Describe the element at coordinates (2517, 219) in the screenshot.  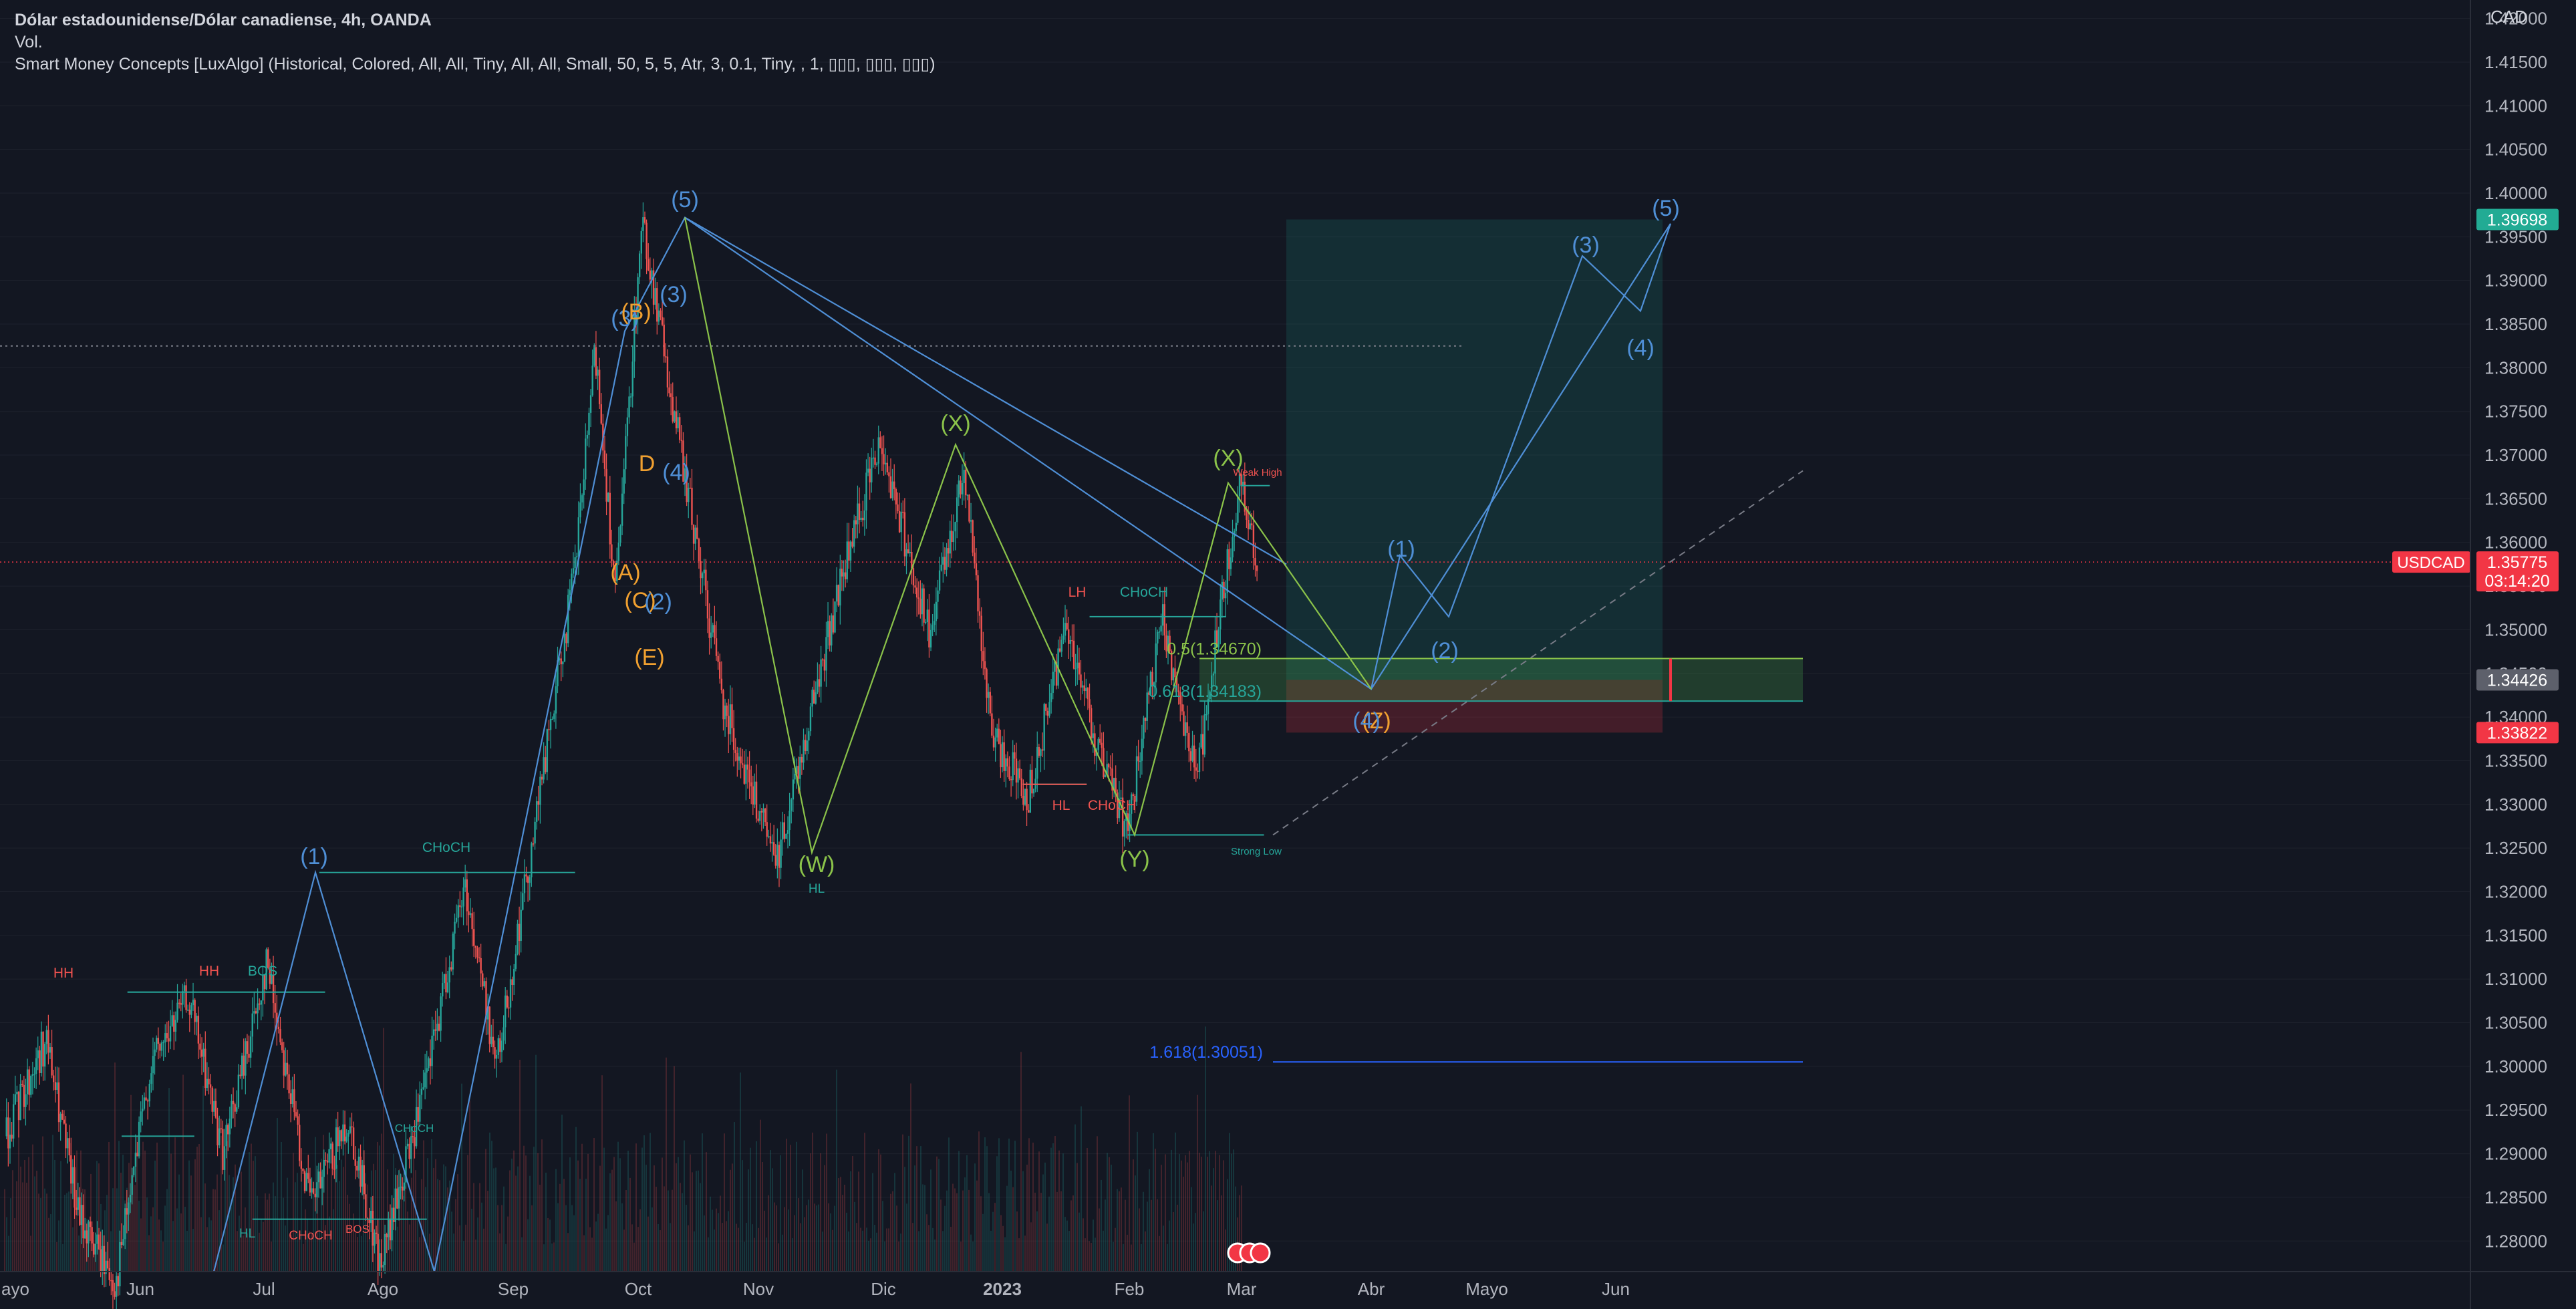
I see `price-tag-target` at that location.